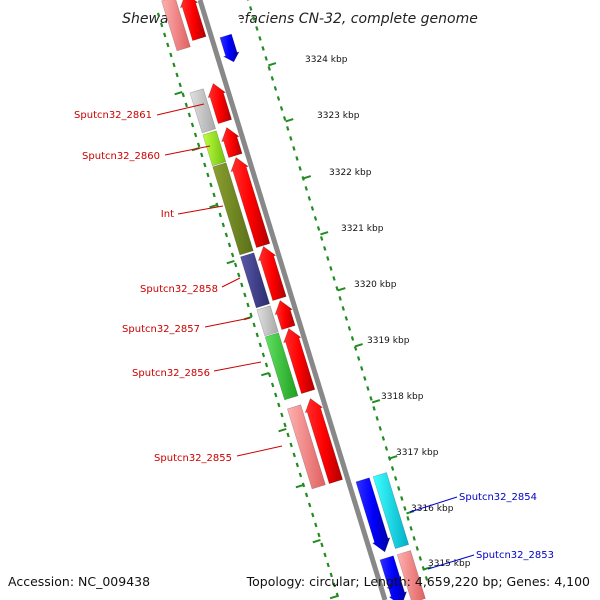 This screenshot has height=600, width=600. What do you see at coordinates (388, 341) in the screenshot?
I see `kbp-label: 3319 kbp` at bounding box center [388, 341].